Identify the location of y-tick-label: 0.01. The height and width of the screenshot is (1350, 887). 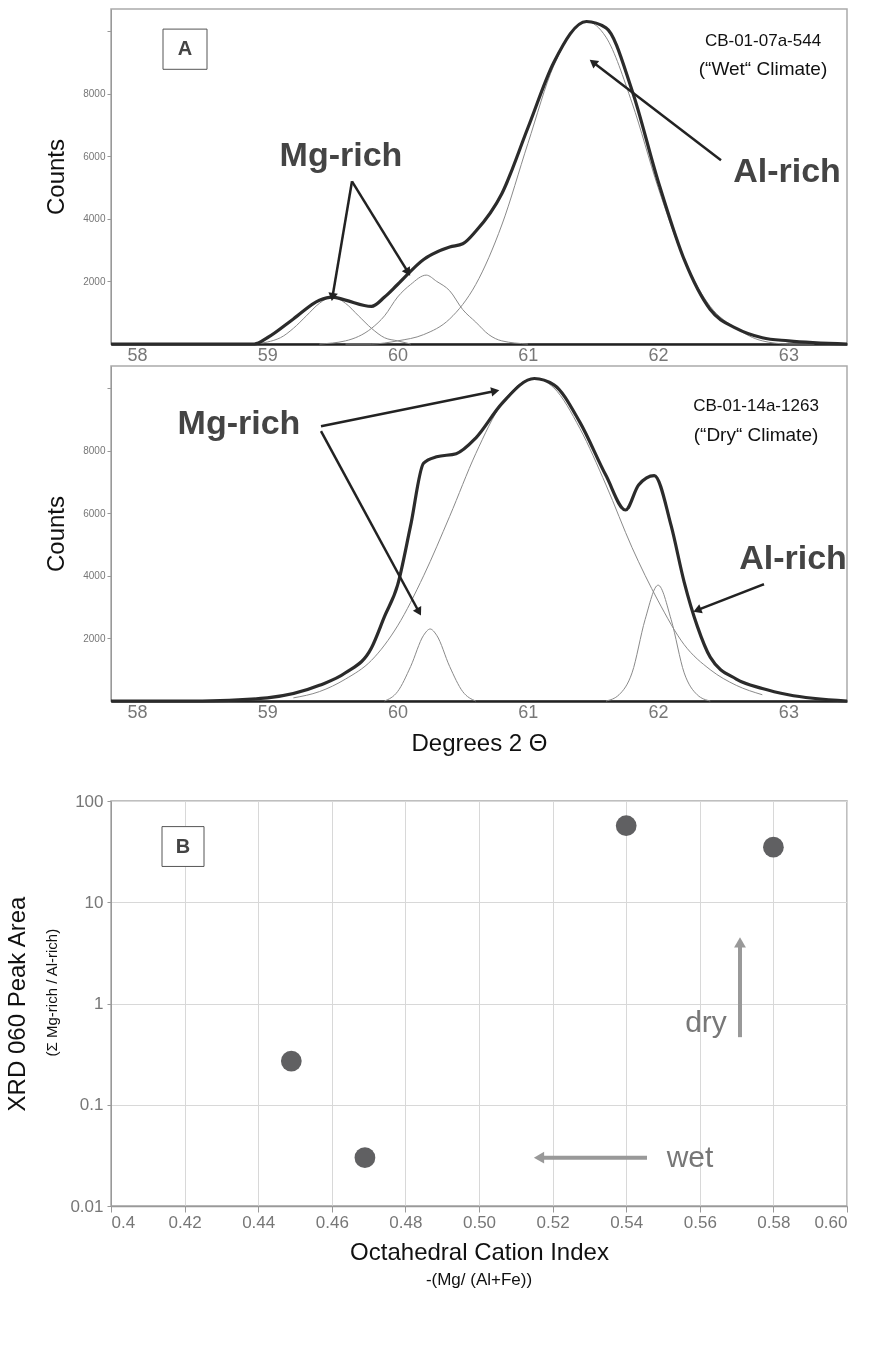
(87, 1206).